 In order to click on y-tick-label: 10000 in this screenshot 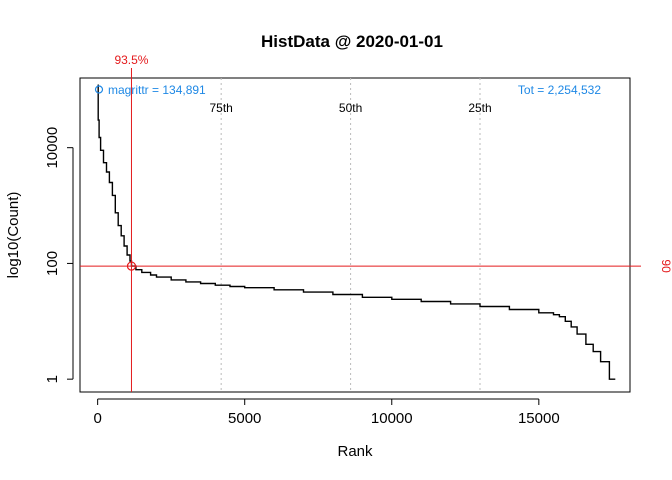, I will do `click(52, 148)`.